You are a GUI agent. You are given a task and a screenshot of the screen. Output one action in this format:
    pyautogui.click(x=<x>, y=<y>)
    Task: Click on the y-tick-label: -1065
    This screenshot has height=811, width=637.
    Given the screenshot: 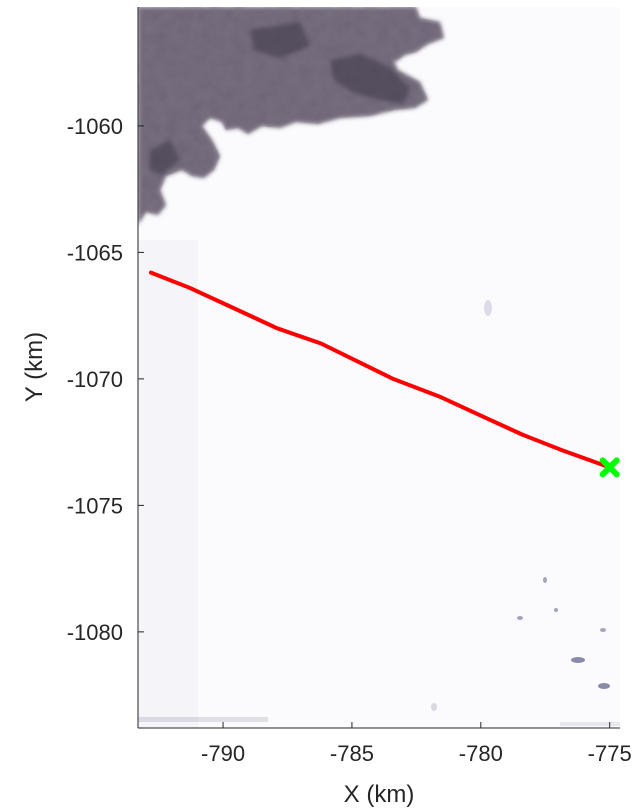 What is the action you would take?
    pyautogui.click(x=95, y=252)
    